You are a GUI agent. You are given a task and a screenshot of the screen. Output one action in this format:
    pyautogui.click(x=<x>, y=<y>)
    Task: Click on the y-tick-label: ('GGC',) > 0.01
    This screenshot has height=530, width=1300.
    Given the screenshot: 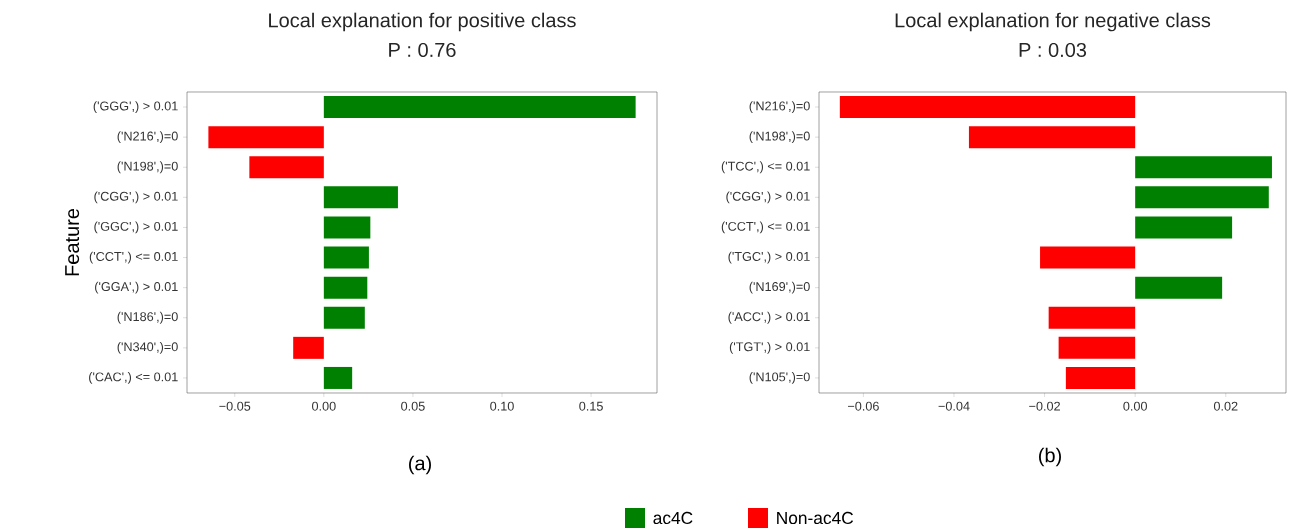 What is the action you would take?
    pyautogui.click(x=136, y=227)
    